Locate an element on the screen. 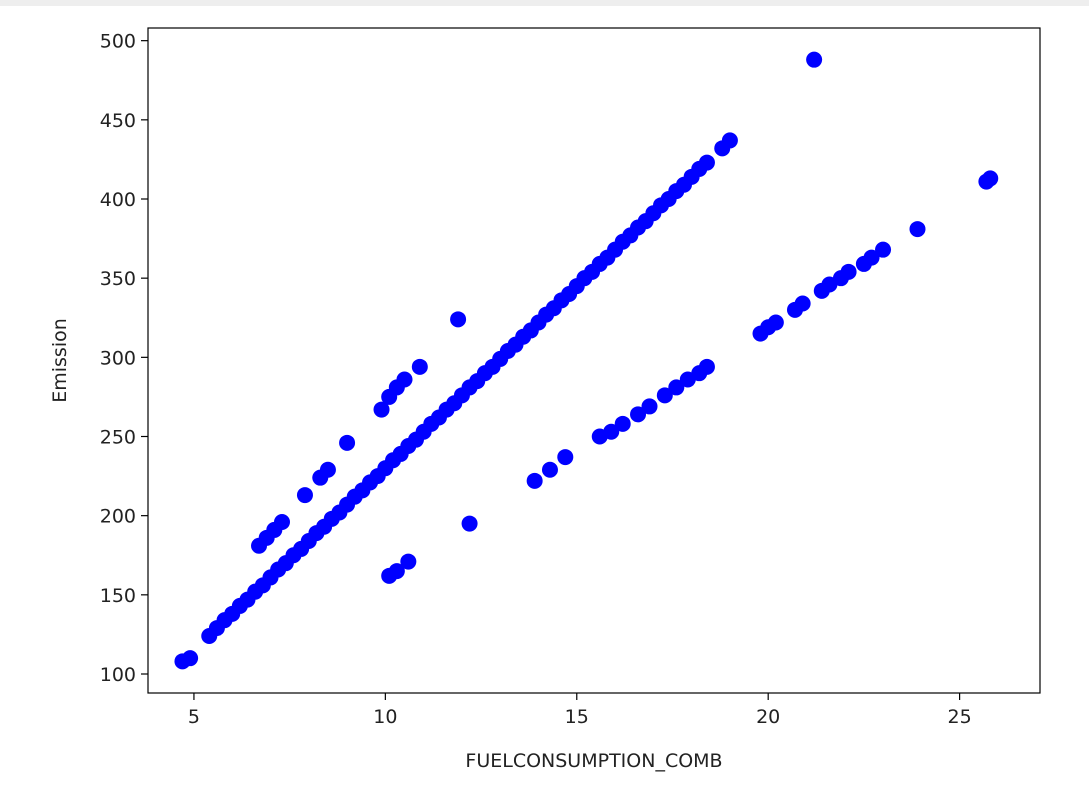 This screenshot has width=1089, height=796. x-tick-label: 10 is located at coordinates (385, 717).